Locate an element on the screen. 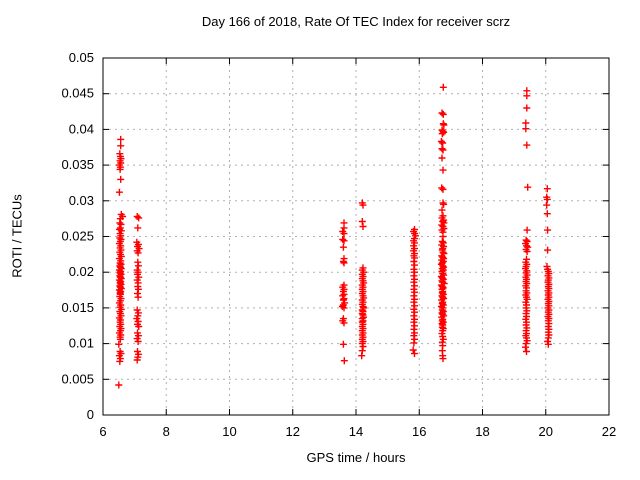 Image resolution: width=640 pixels, height=480 pixels. svg-text: 0.05 is located at coordinates (81, 57).